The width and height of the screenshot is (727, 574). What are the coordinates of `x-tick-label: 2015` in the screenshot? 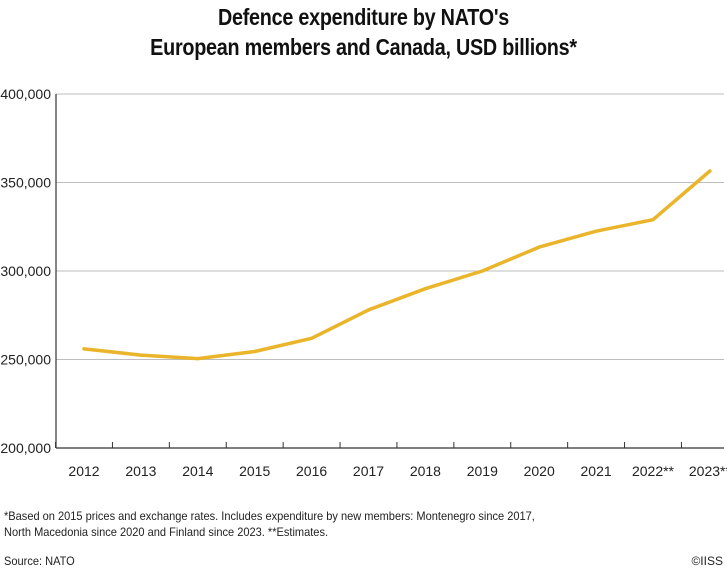 It's located at (254, 471).